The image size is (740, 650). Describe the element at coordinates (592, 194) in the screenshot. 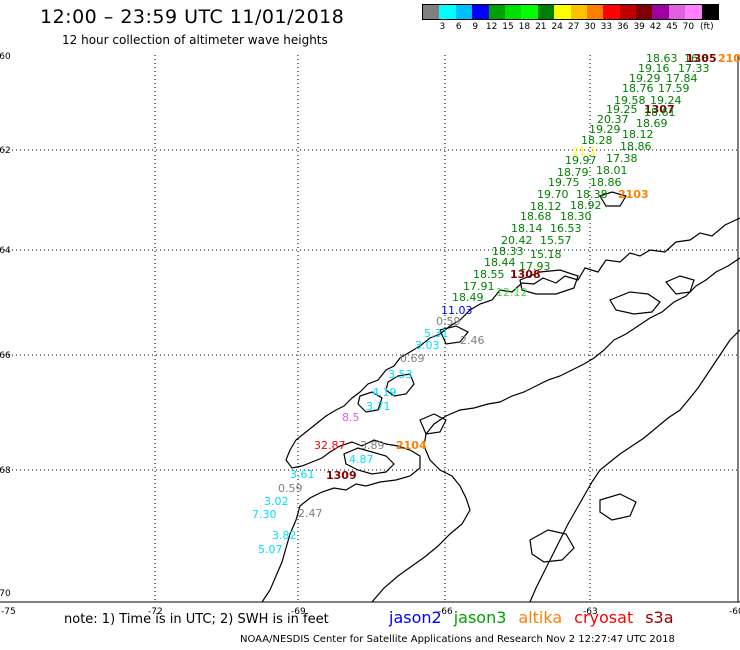

I see `wave-height-label: 18.38` at that location.